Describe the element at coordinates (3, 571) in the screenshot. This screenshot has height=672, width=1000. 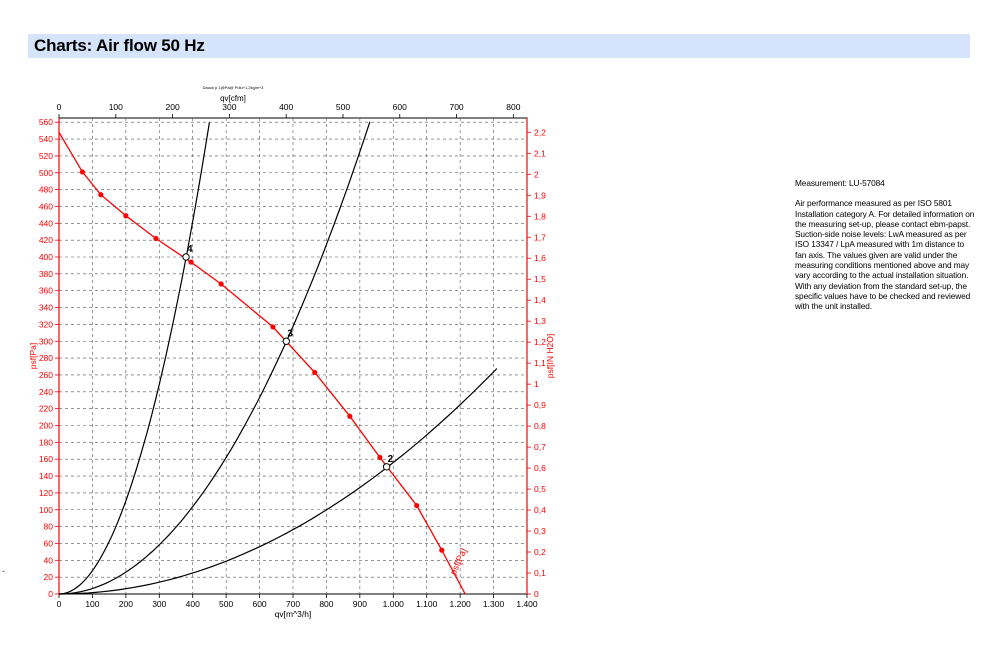
I see `stray-mark: -` at that location.